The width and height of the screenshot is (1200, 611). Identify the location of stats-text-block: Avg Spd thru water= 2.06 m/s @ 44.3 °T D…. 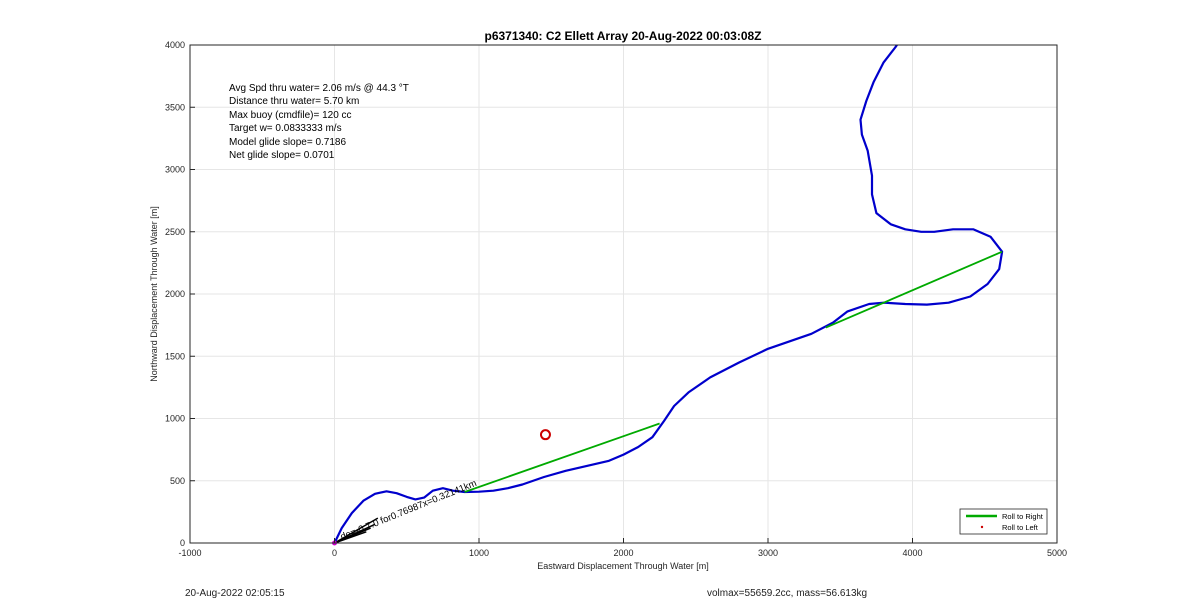
(319, 122).